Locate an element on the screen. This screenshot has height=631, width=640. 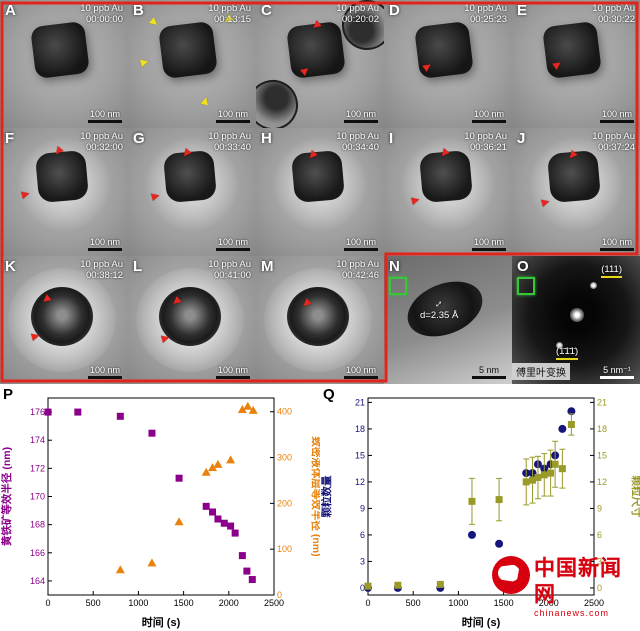
fft-diffraction-spot is located at coordinates (593, 285).